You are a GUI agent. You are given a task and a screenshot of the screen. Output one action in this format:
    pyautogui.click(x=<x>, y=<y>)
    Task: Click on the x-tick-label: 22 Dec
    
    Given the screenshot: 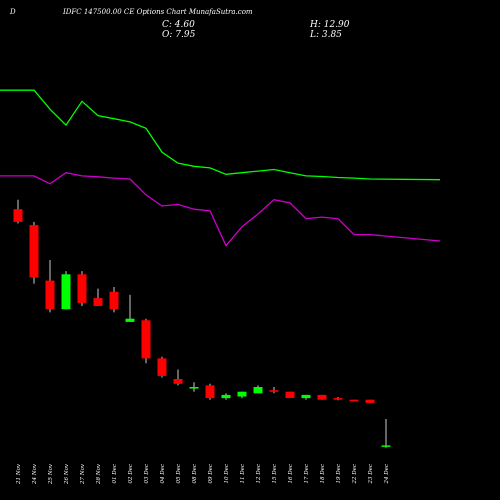 What is the action you would take?
    pyautogui.click(x=355, y=474)
    